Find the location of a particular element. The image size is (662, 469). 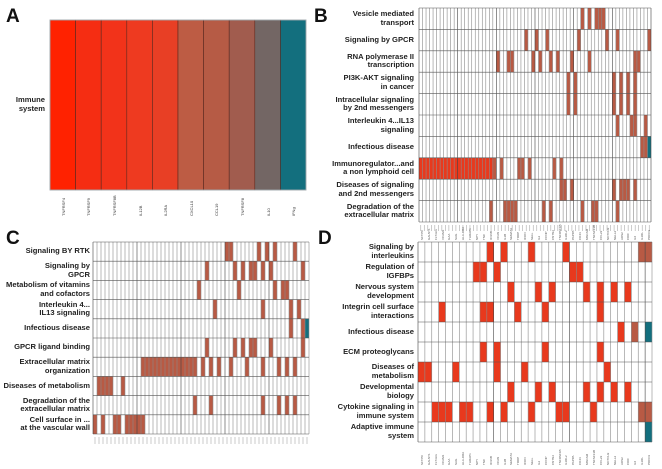

column-label: GALNT1 is located at coordinates (428, 459).